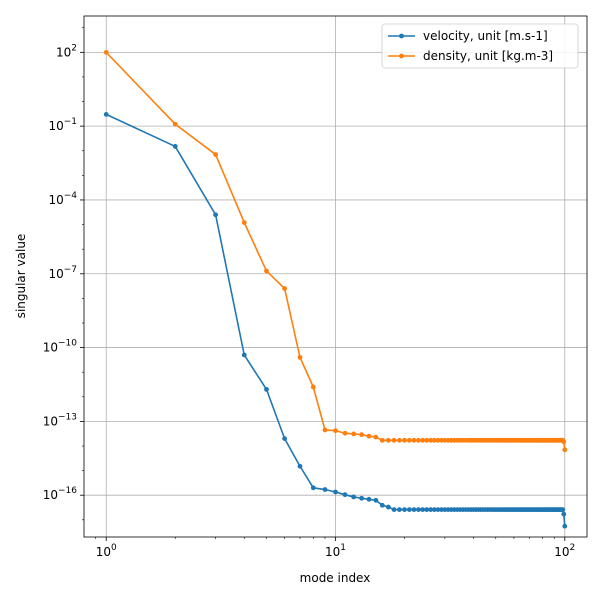 The image size is (600, 600). I want to click on x-tick-label: 10², so click(564, 551).